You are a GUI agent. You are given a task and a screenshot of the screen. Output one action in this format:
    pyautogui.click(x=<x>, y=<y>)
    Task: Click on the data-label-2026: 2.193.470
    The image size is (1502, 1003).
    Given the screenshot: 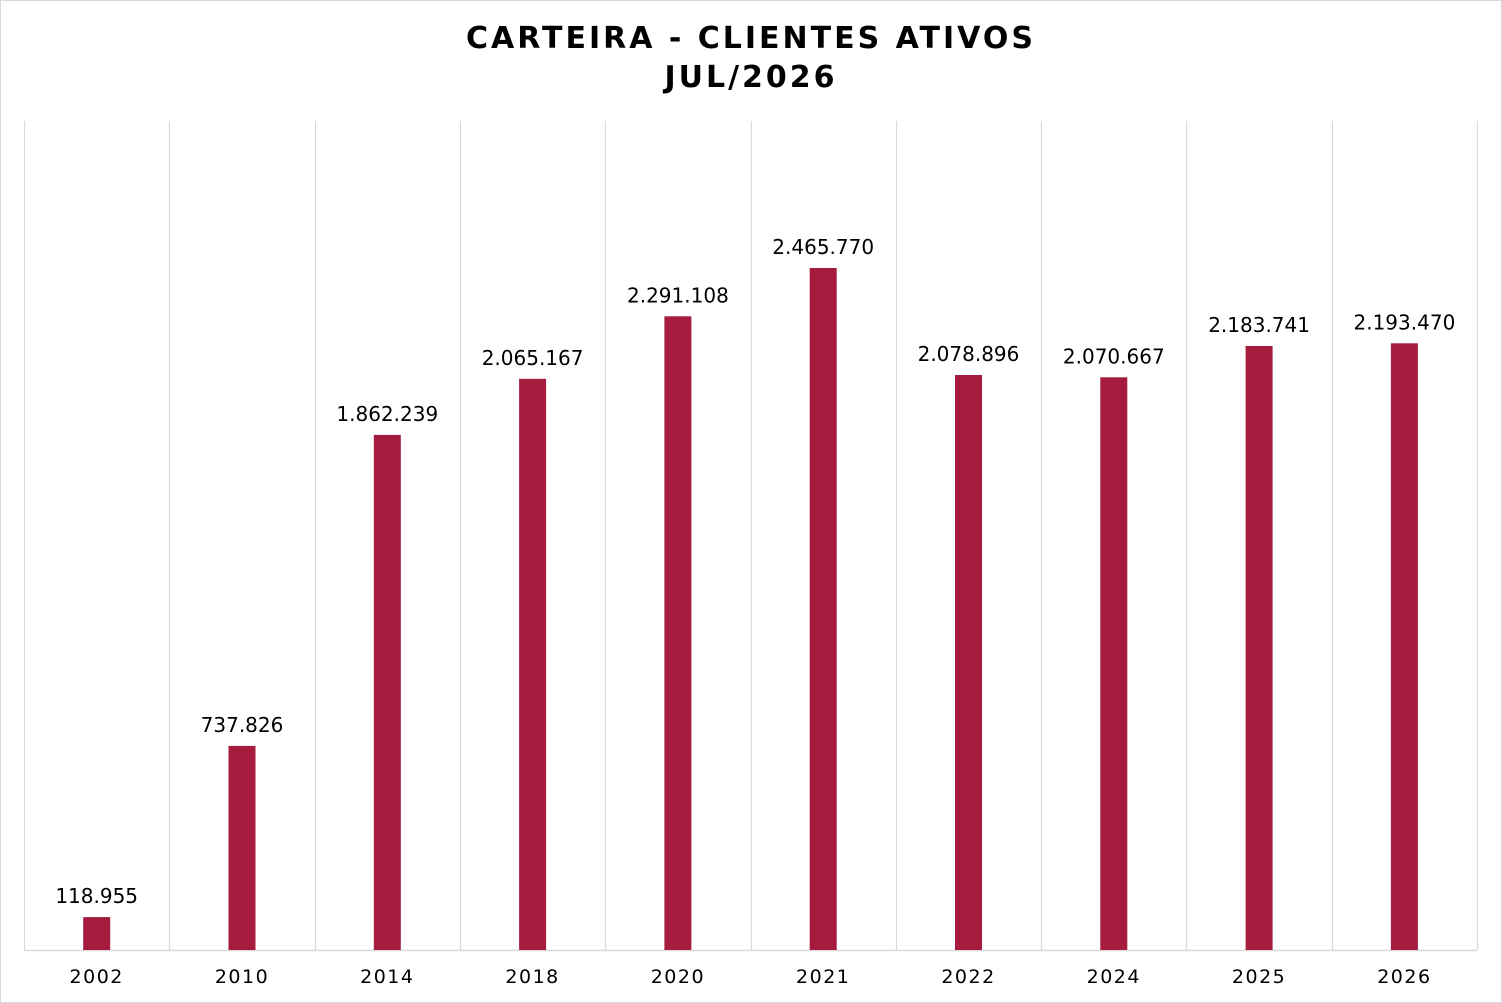 What is the action you would take?
    pyautogui.click(x=1405, y=322)
    